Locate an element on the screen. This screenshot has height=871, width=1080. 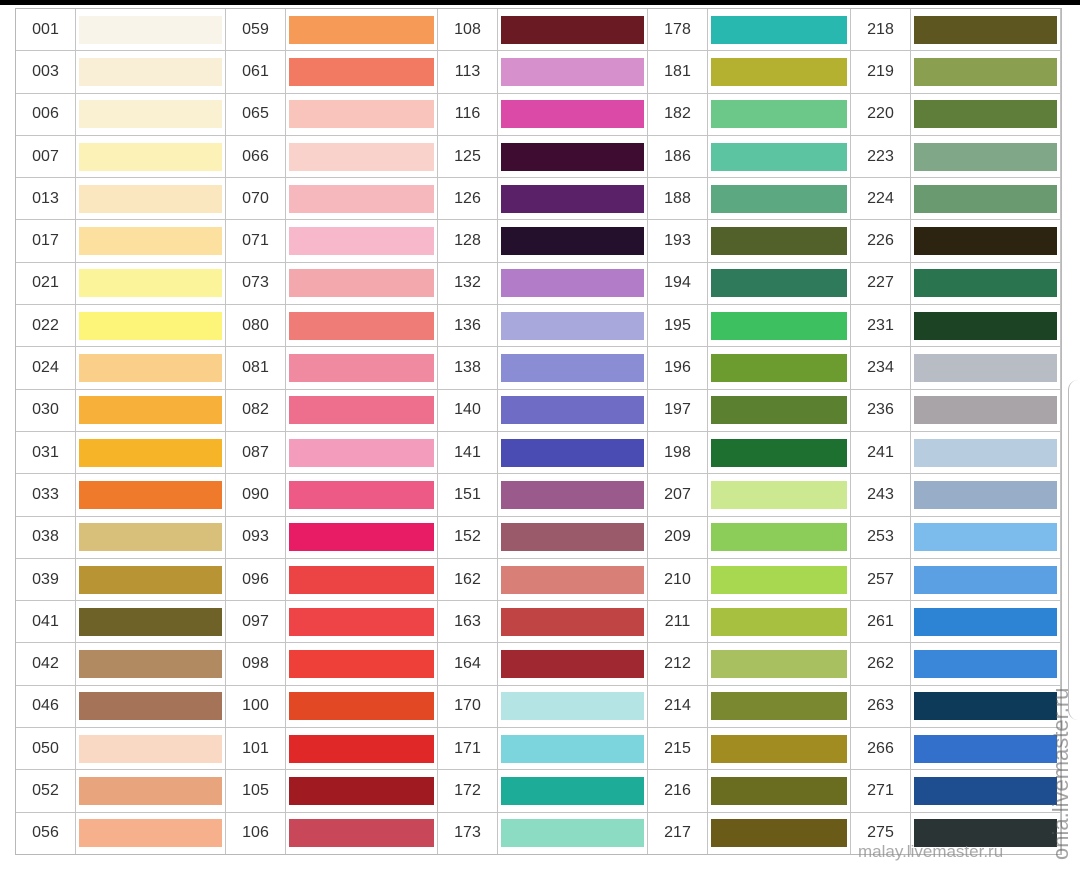
color-row: 128 is located at coordinates (543, 241).